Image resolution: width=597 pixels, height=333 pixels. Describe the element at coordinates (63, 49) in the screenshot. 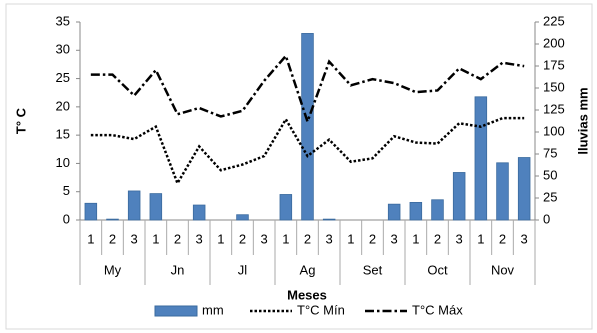

I see `y-tick-label: 30` at that location.